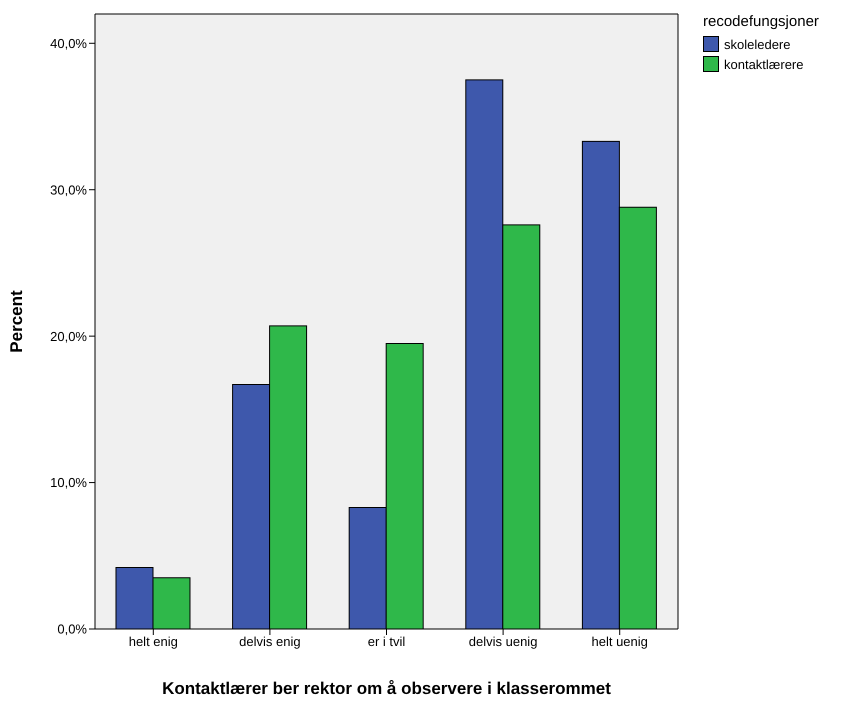 The height and width of the screenshot is (708, 857). Describe the element at coordinates (757, 44) in the screenshot. I see `legend-label: skoleledere` at that location.